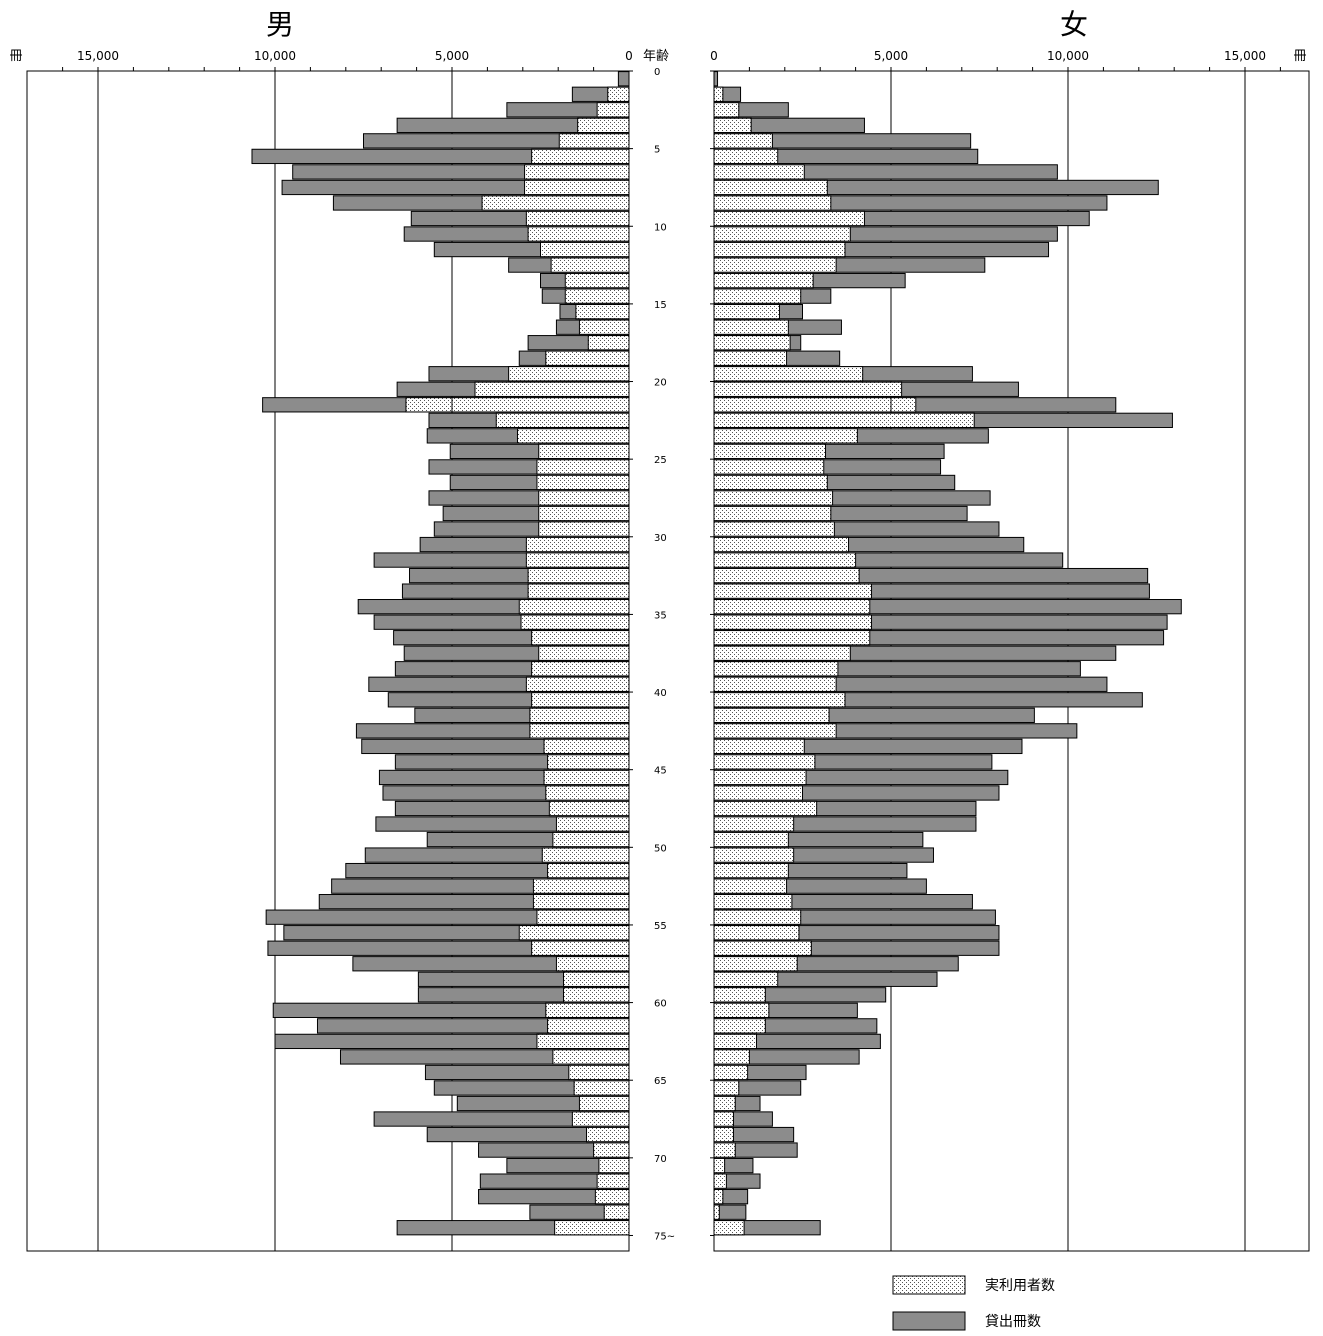  What do you see at coordinates (1013, 1322) in the screenshot?
I see `legend-loans-label: 貸出冊数` at bounding box center [1013, 1322].